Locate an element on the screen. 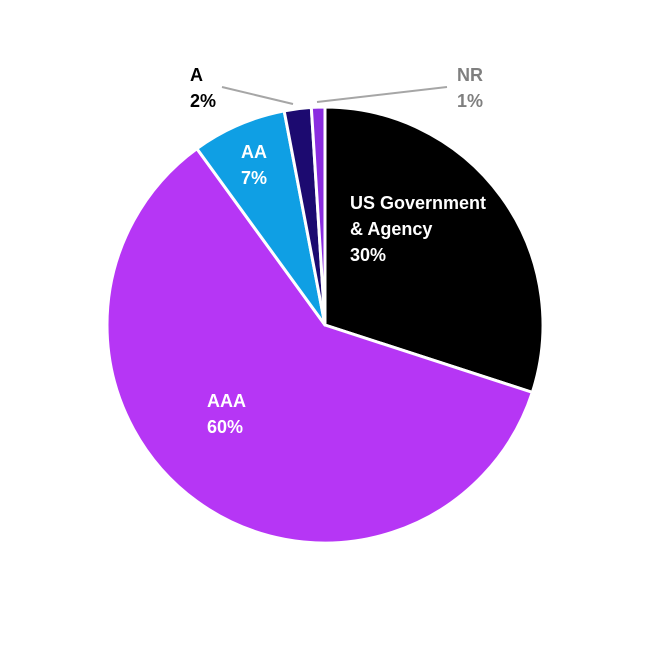  data-label: US Government & Agency 30% is located at coordinates (420, 229).